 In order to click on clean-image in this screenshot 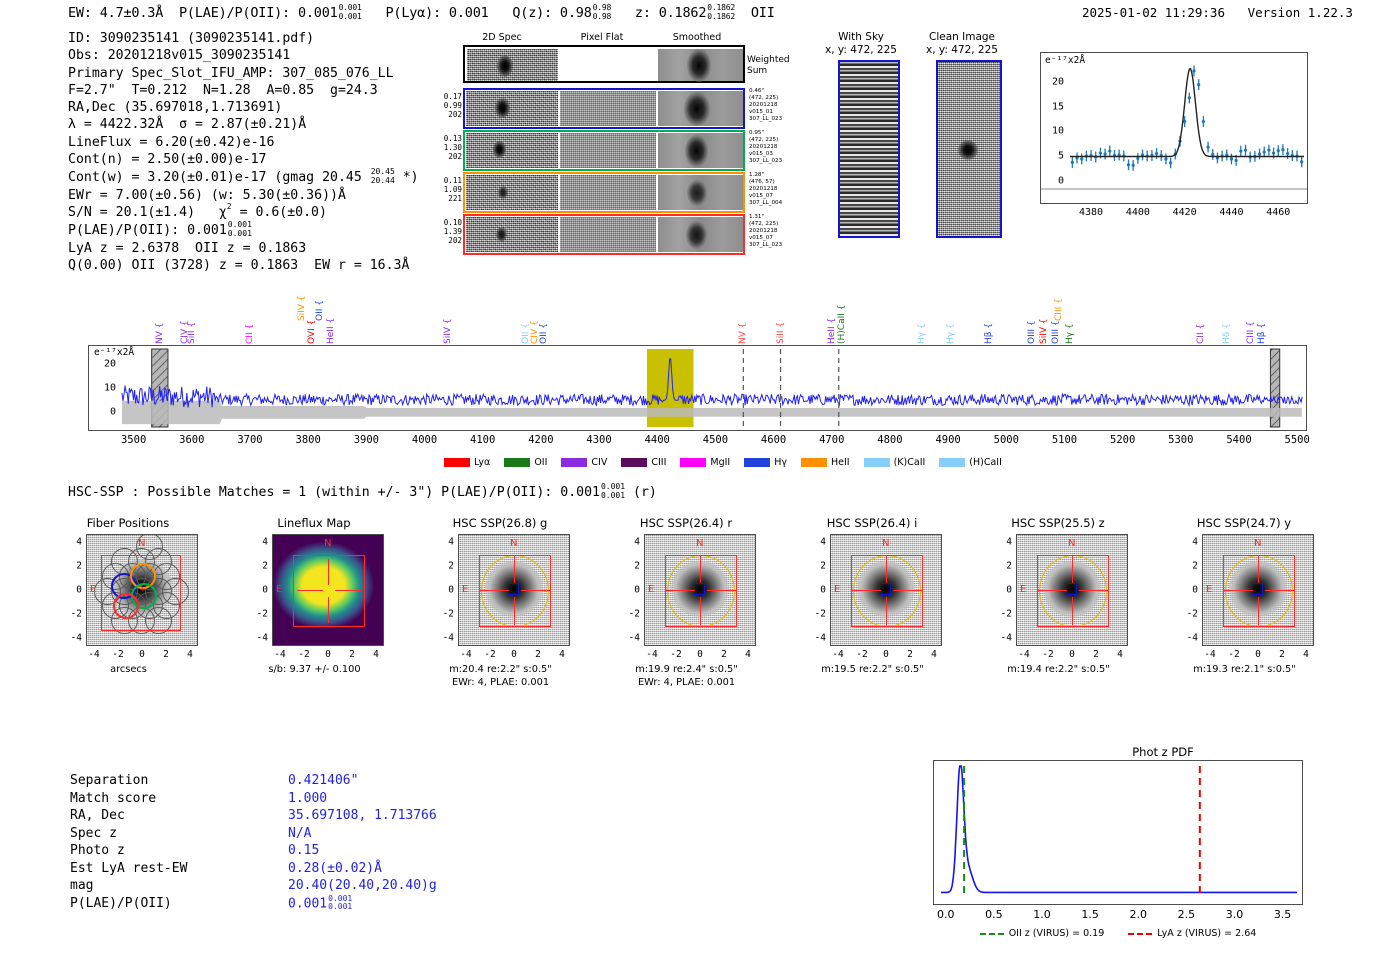, I will do `click(969, 149)`.